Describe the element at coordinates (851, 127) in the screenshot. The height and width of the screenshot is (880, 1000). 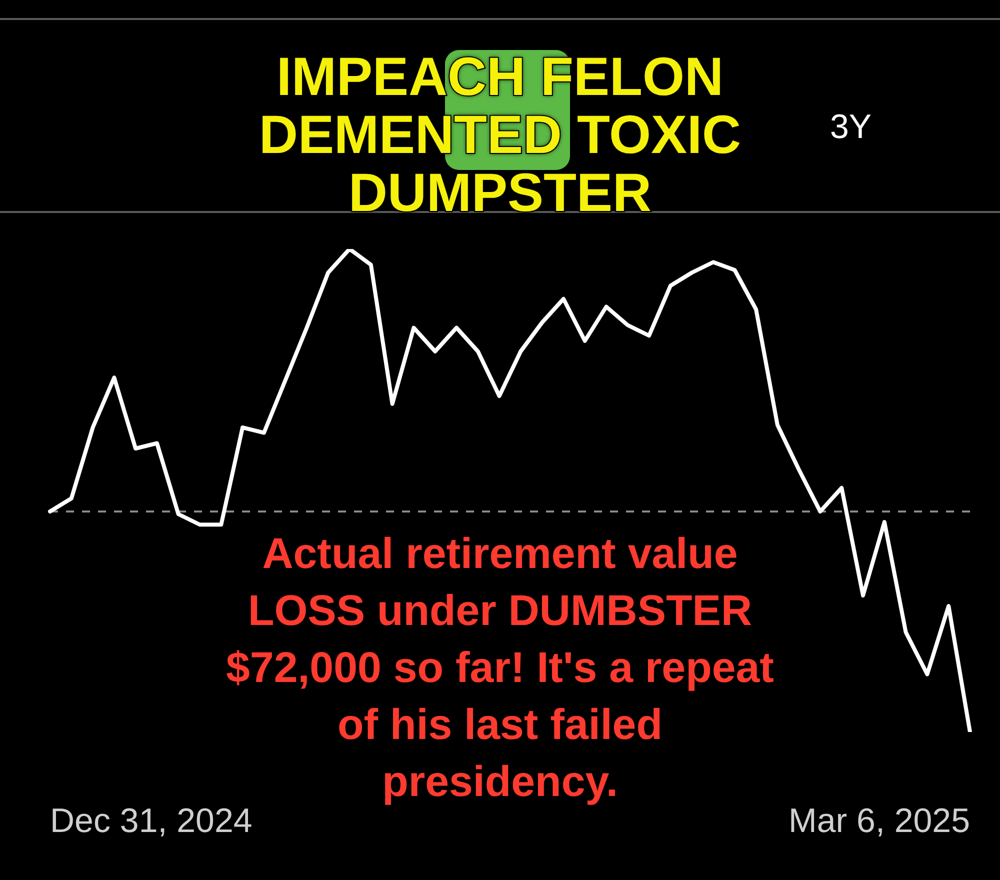
I see `text: 3Y` at that location.